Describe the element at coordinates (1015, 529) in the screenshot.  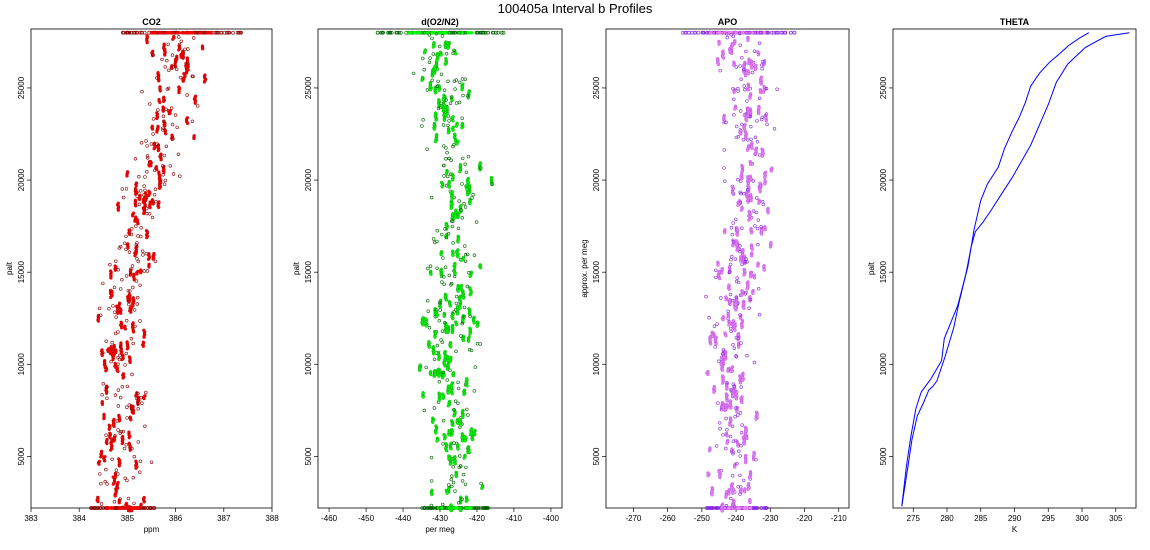
I see `x-axis-label: K` at that location.